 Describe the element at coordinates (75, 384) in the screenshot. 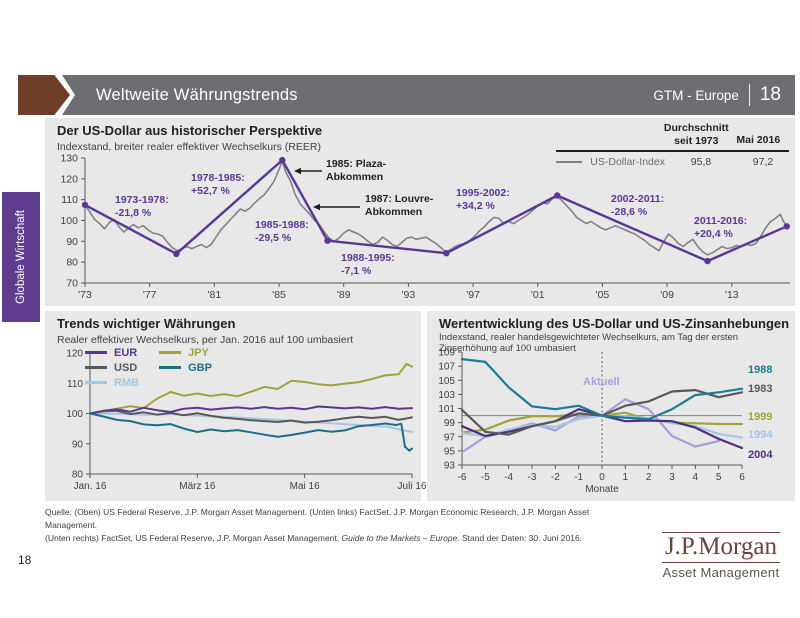

I see `svg-text: 110` at that location.